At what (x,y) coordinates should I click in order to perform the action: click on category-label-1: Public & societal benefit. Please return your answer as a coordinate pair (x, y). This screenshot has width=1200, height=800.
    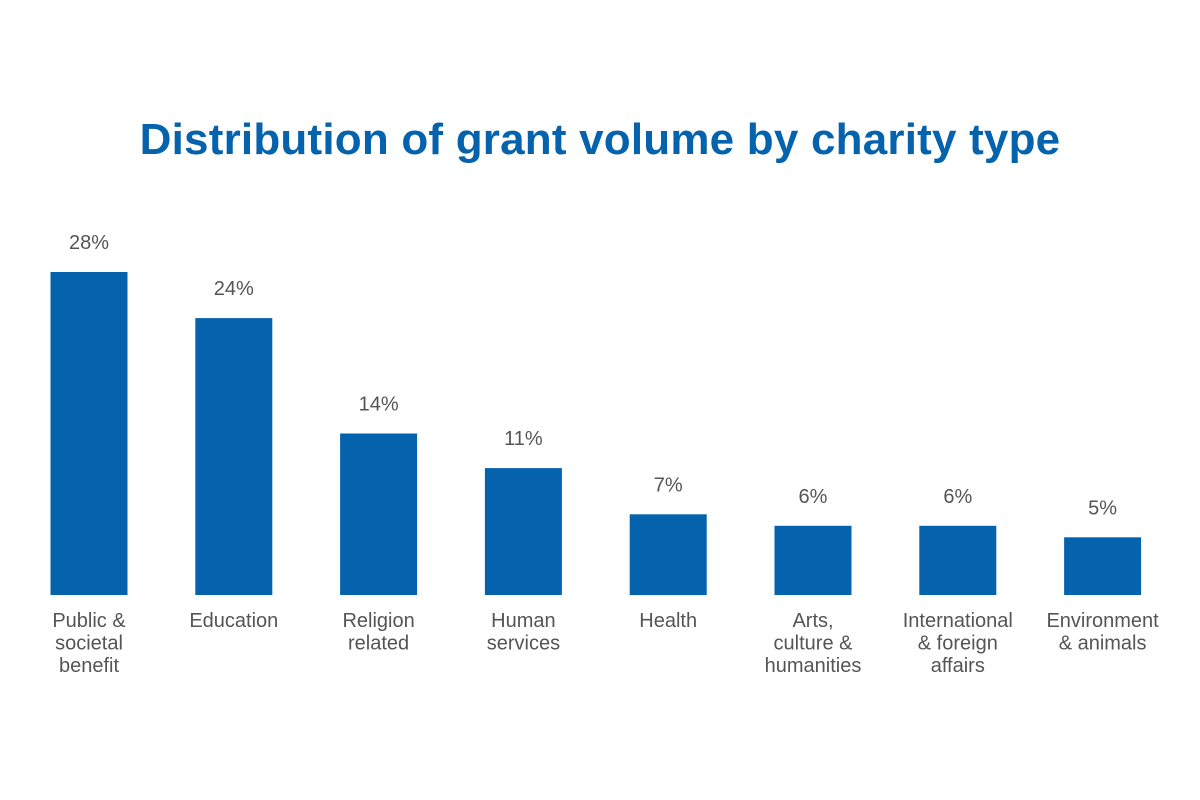
    Looking at the image, I should click on (89, 643).